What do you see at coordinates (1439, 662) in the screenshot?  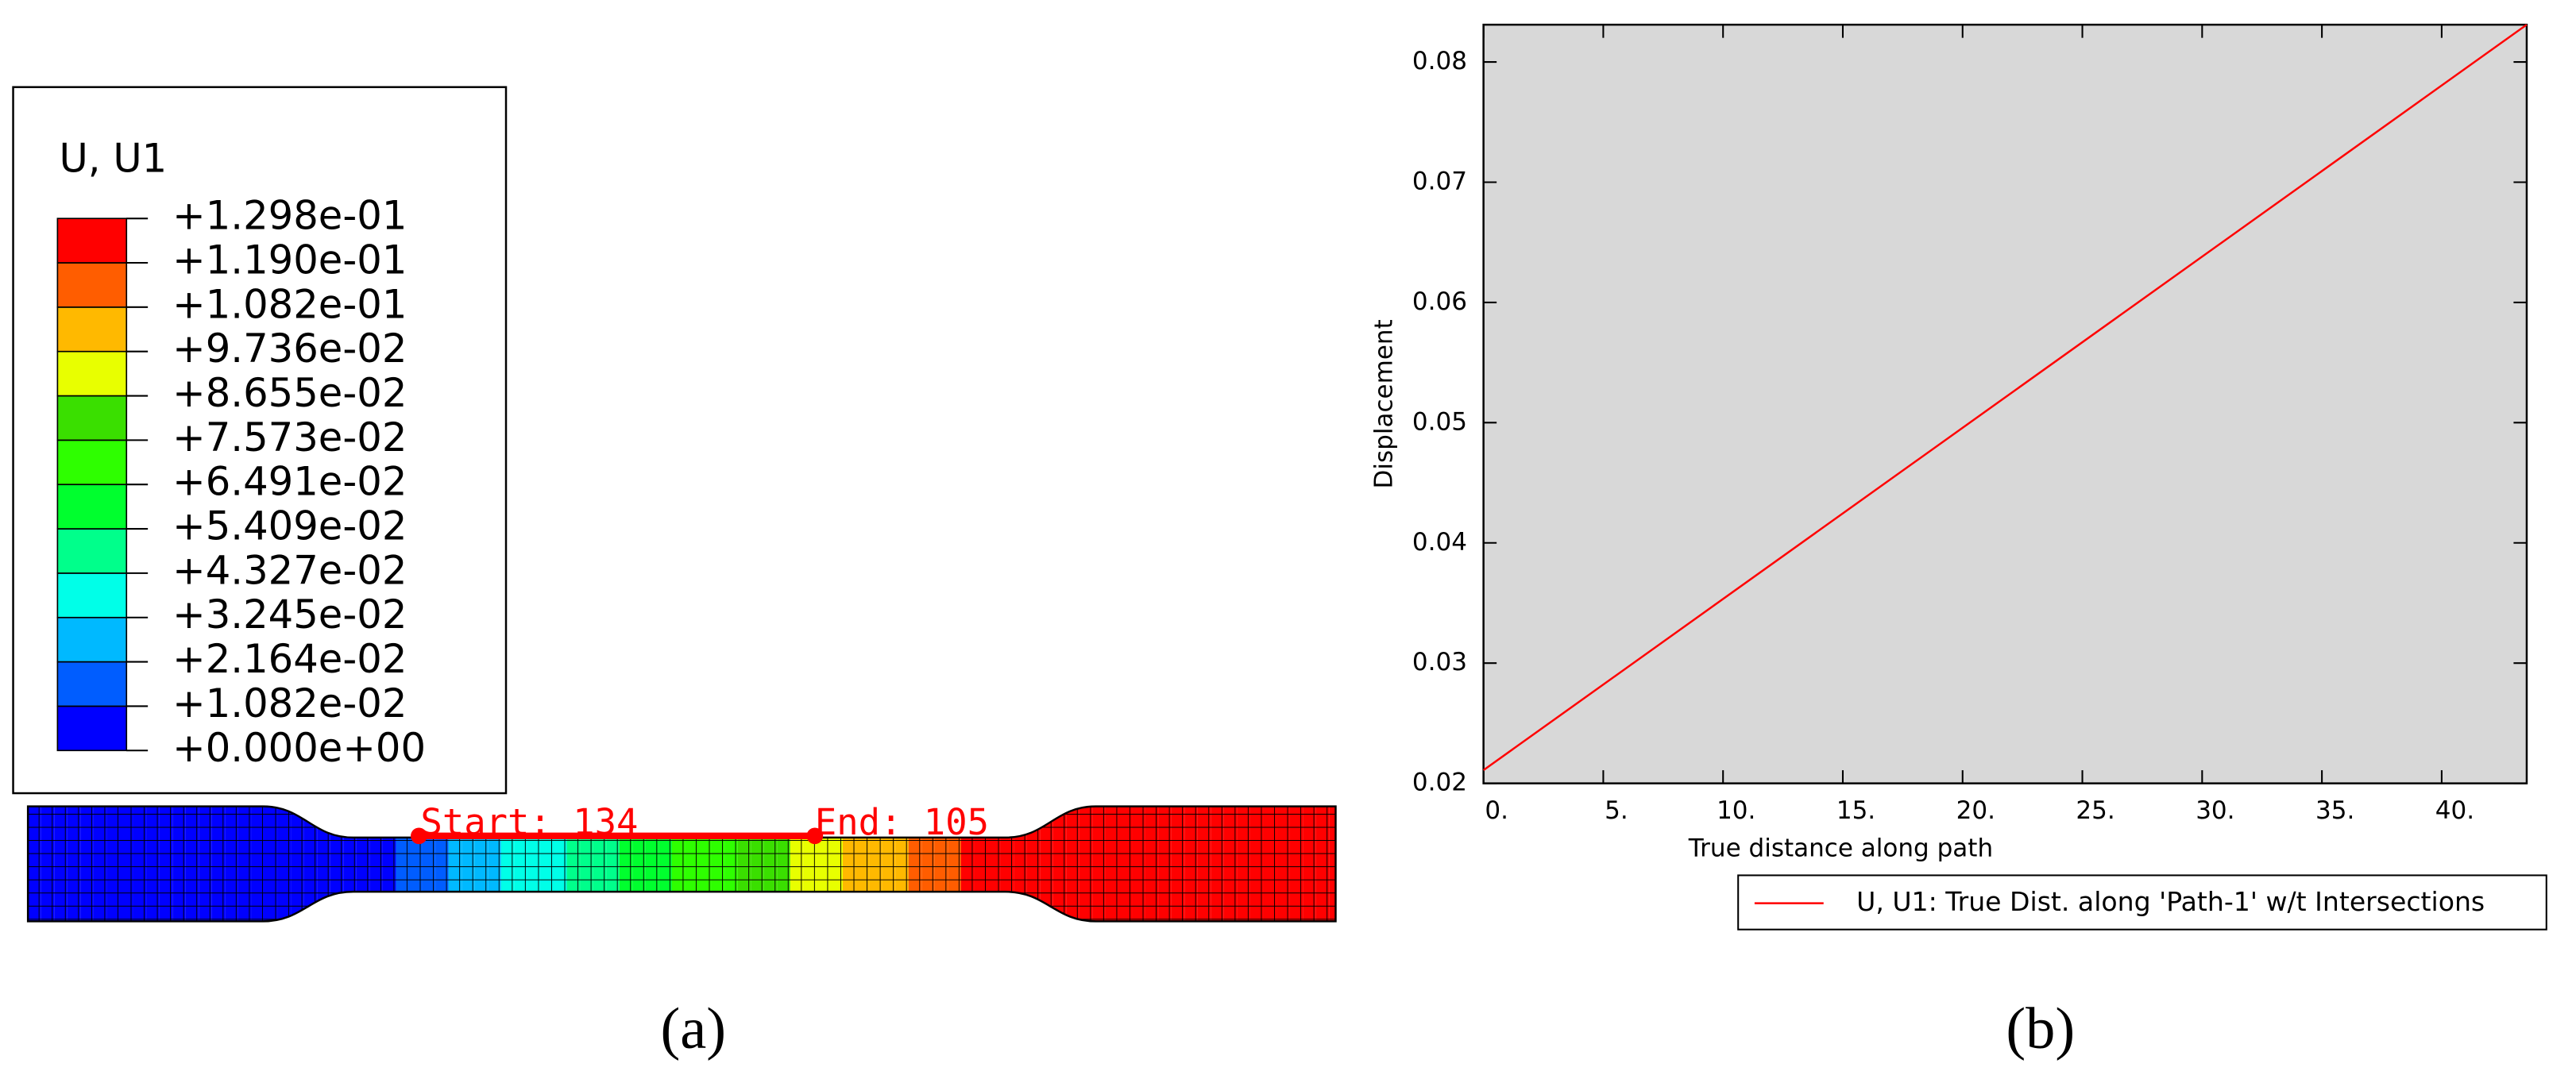 I see `y-tick-label: 0.03` at bounding box center [1439, 662].